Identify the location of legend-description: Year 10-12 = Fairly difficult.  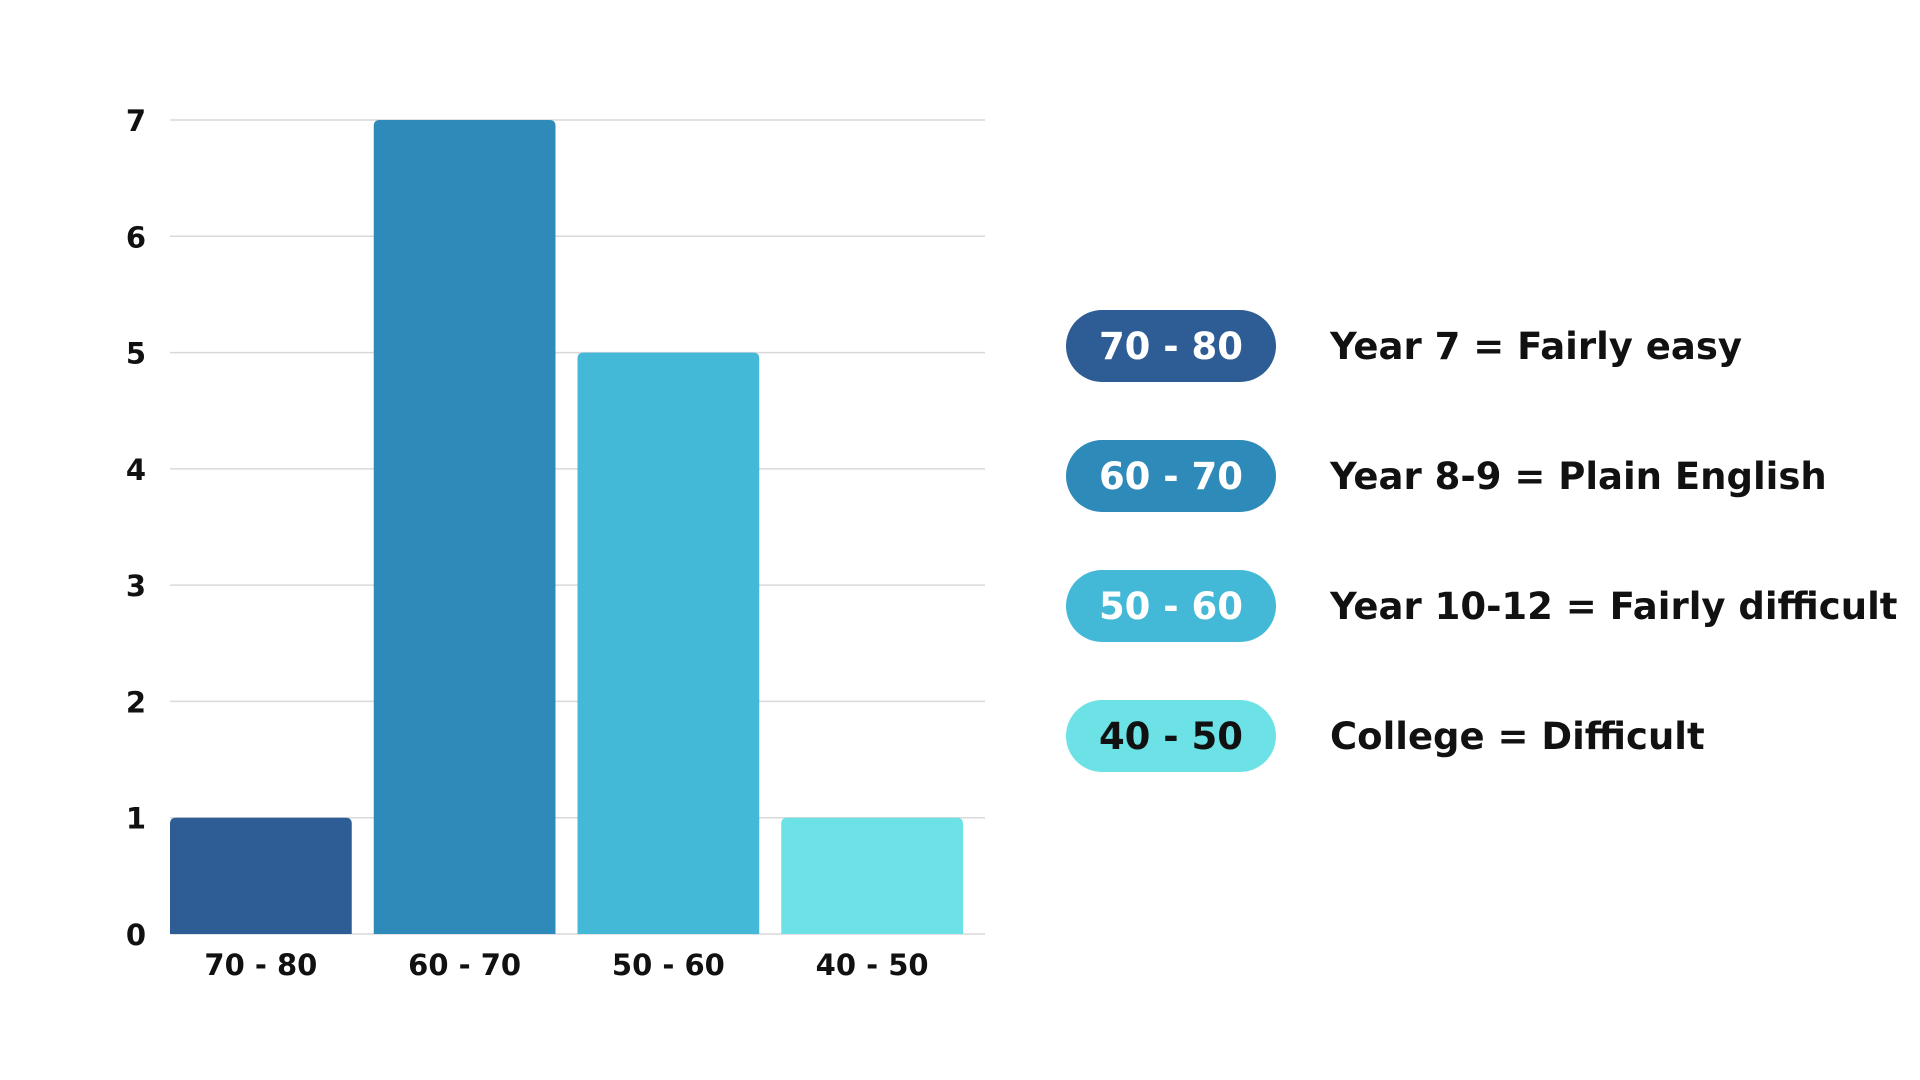
(1614, 606).